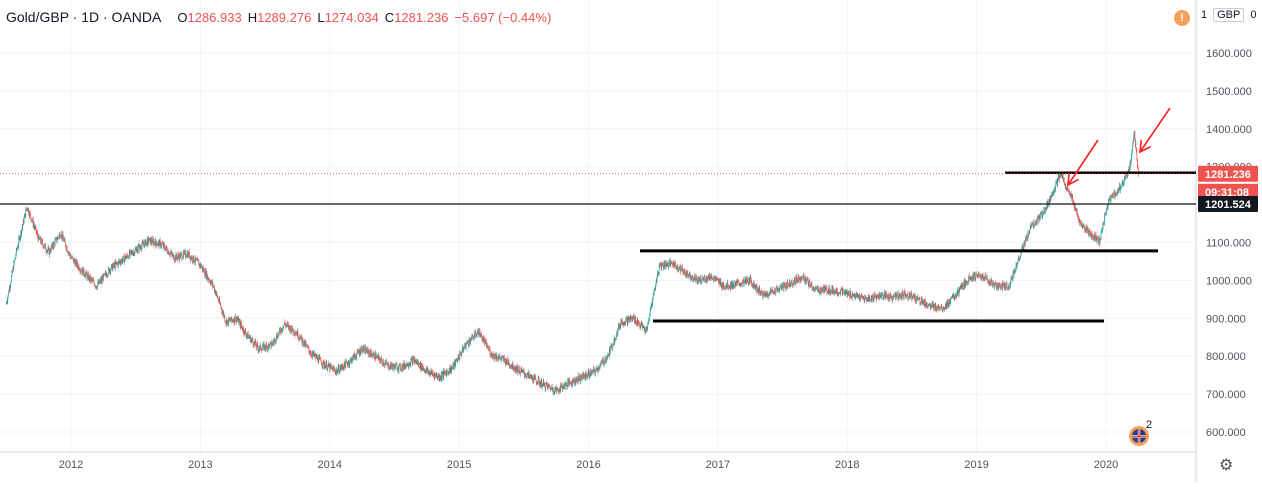 The width and height of the screenshot is (1262, 487). I want to click on gear-icon: ⚙, so click(1226, 465).